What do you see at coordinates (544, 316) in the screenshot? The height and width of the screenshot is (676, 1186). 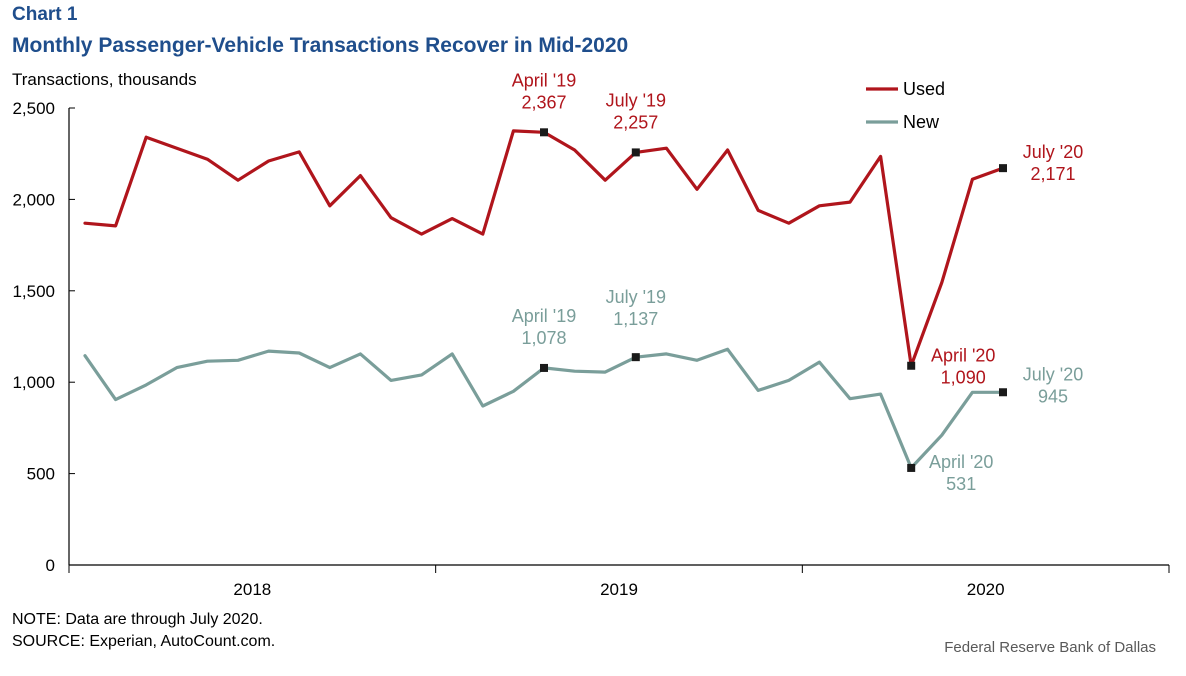 I see `data-label-new: April '19` at bounding box center [544, 316].